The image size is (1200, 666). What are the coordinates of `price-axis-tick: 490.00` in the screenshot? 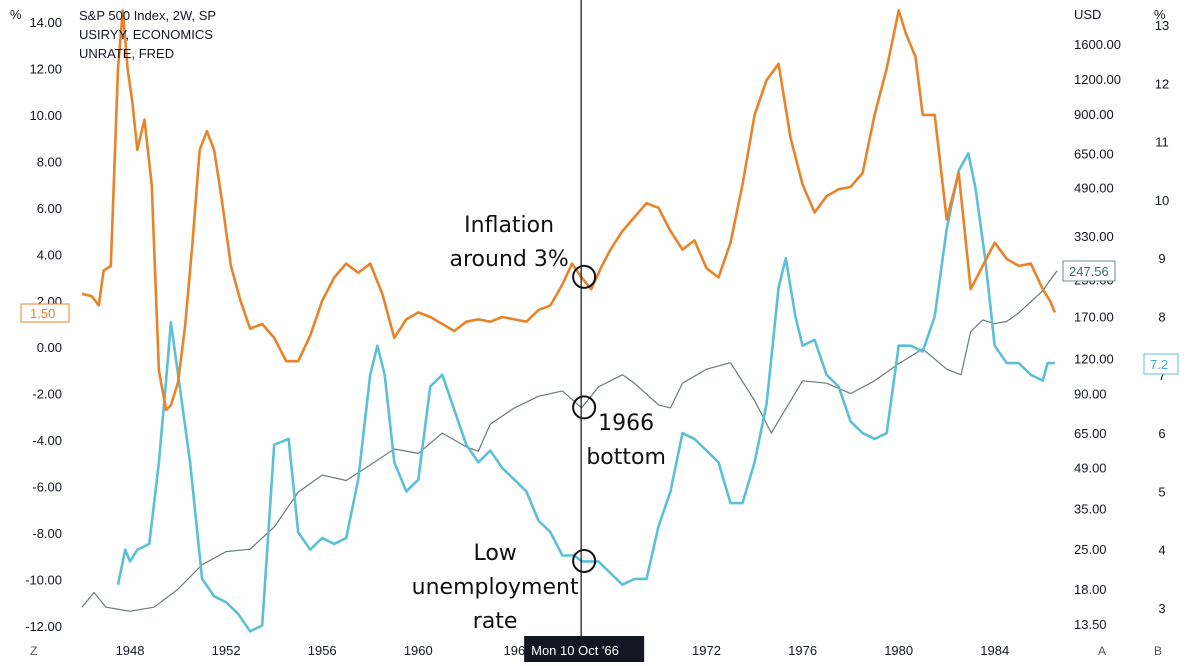 It's located at (1094, 188).